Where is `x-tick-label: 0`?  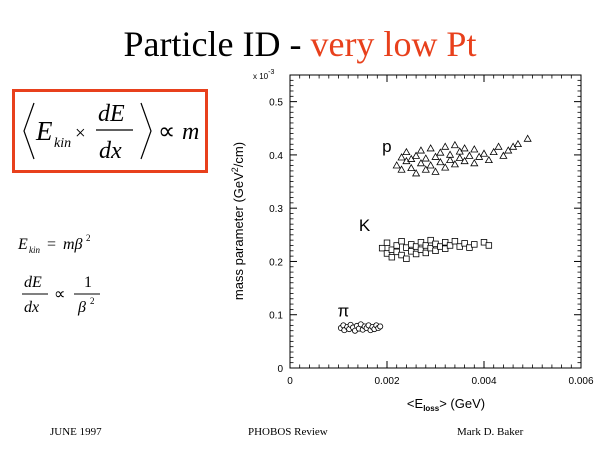
x-tick-label: 0 is located at coordinates (290, 381).